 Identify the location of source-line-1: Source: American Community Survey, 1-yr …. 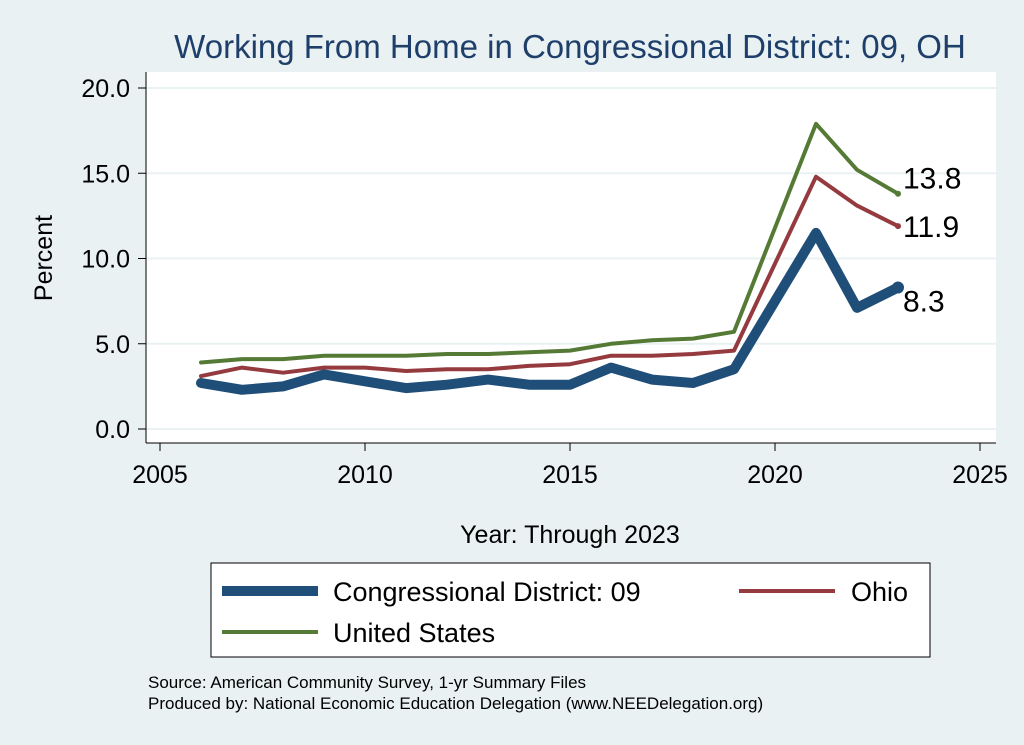
(367, 682).